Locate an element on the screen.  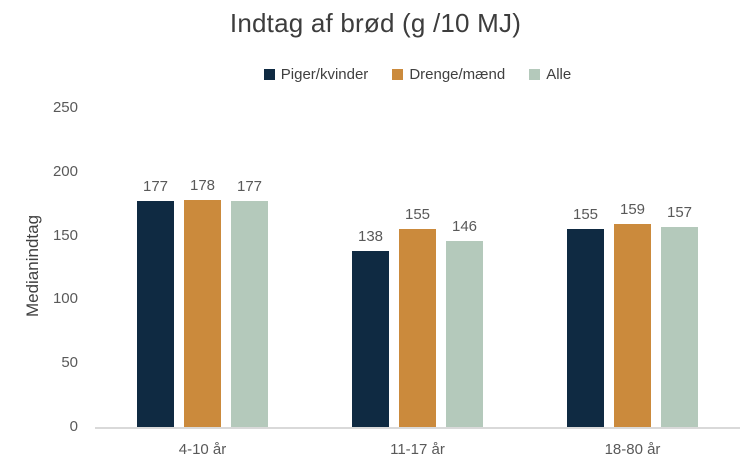
bar-group-3: 155 159 157 is located at coordinates (632, 314).